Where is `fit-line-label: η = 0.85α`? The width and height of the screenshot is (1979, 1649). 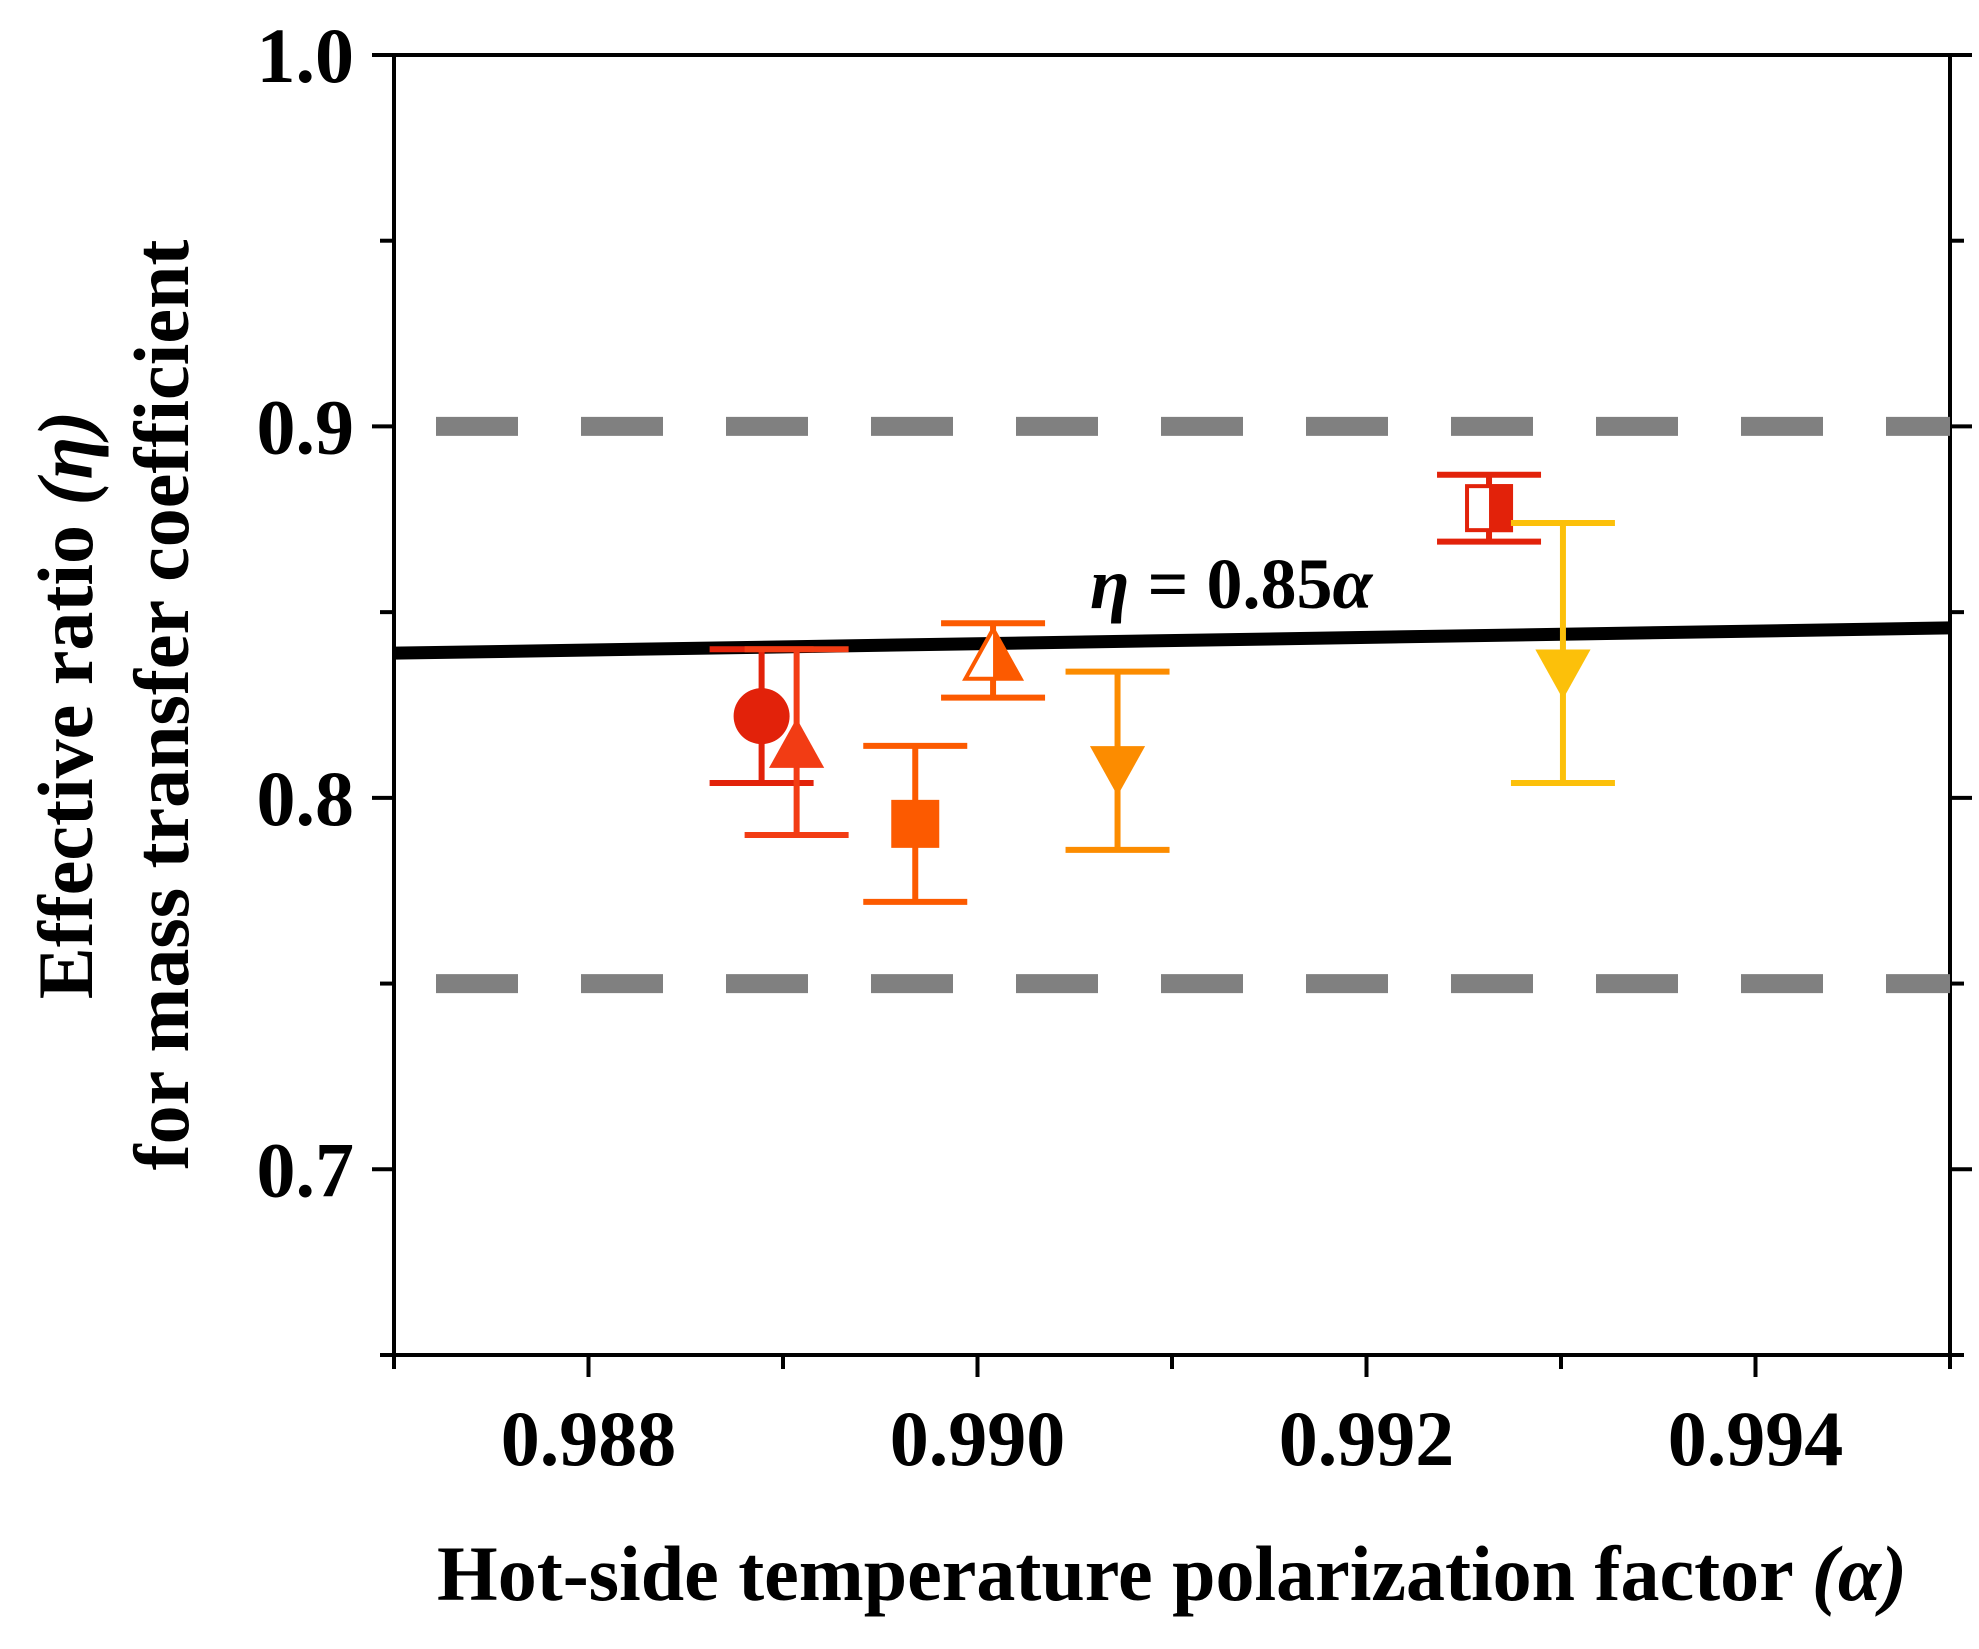
fit-line-label: η = 0.85α is located at coordinates (1232, 584).